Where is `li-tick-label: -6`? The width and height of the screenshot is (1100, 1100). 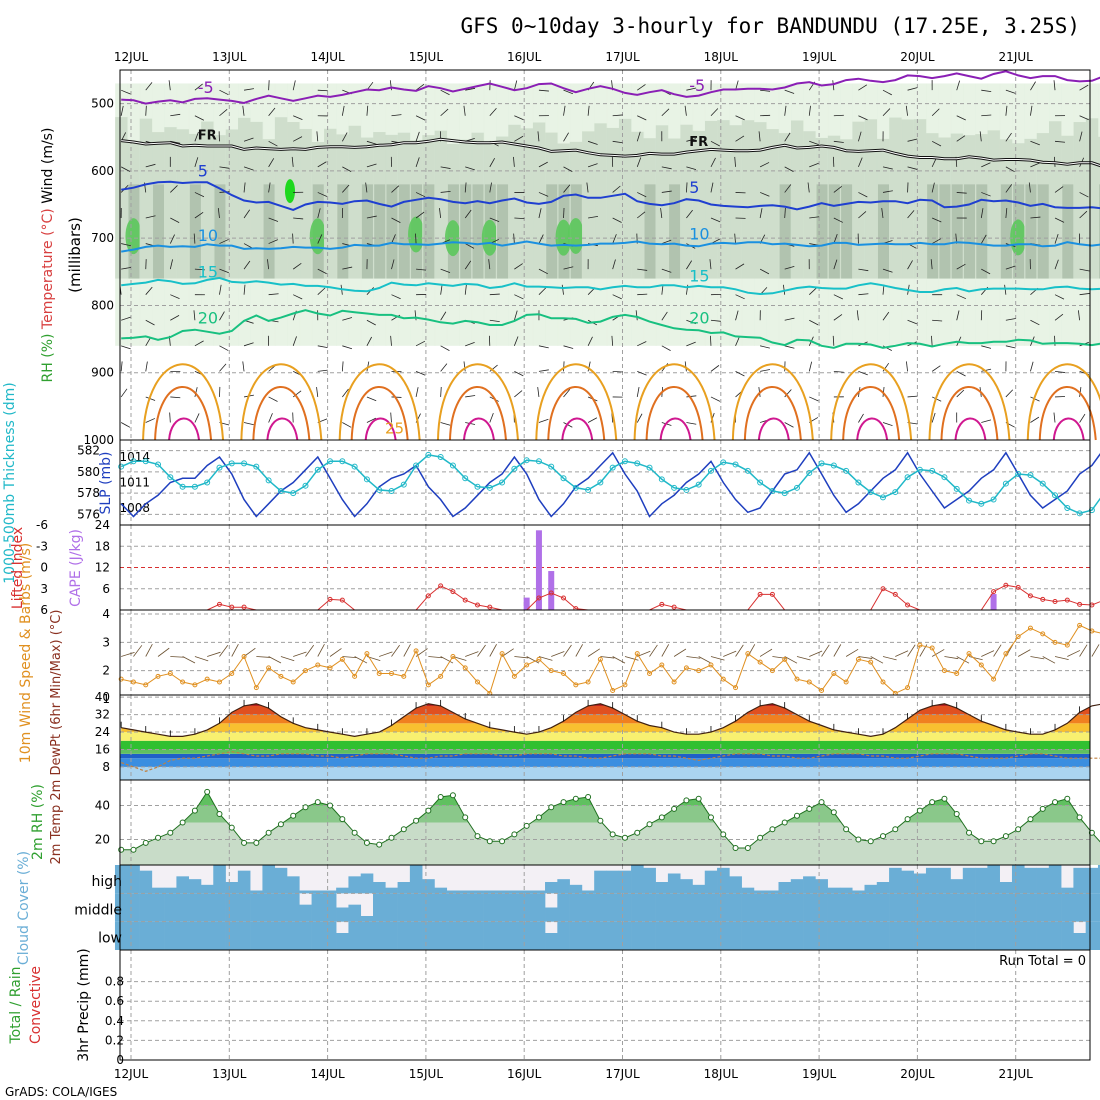
li-tick-label: -6 is located at coordinates (42, 525).